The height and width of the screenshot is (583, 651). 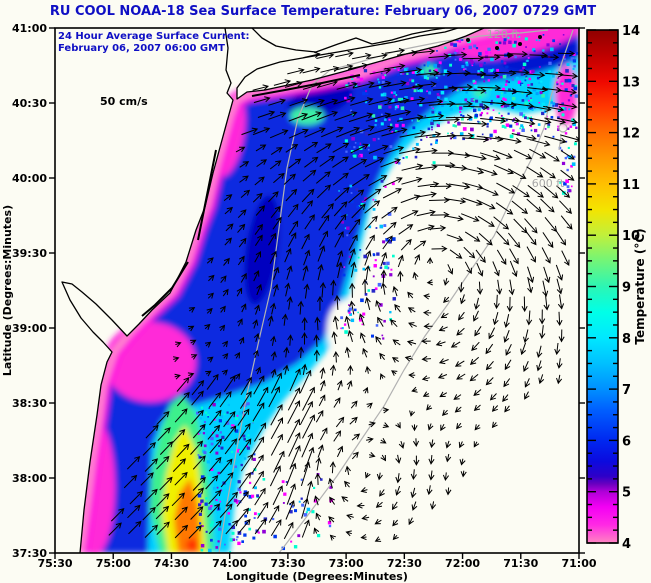 What do you see at coordinates (287, 563) in the screenshot?
I see `x-tick-label: 73:30` at bounding box center [287, 563].